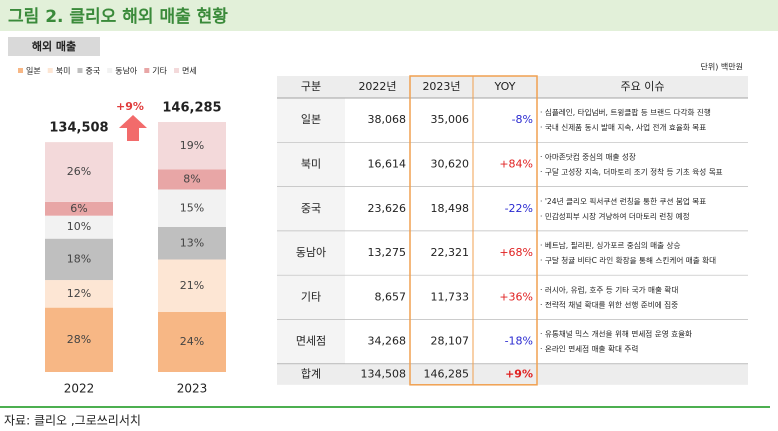  What do you see at coordinates (311, 341) in the screenshot?
I see `row-name: 면세점` at bounding box center [311, 341].